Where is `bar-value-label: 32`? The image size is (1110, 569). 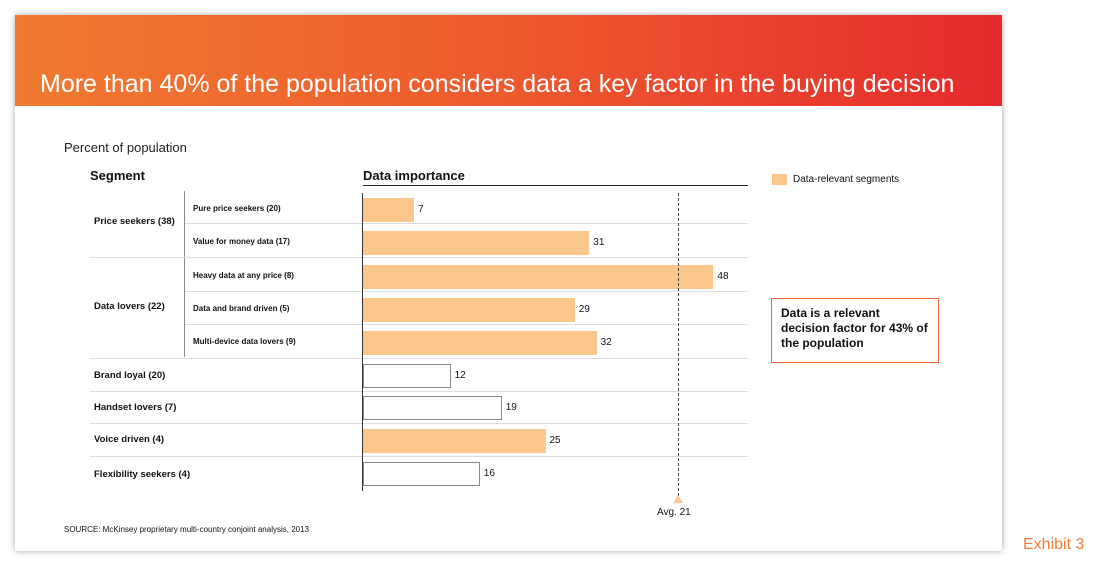 bar-value-label: 32 is located at coordinates (606, 342).